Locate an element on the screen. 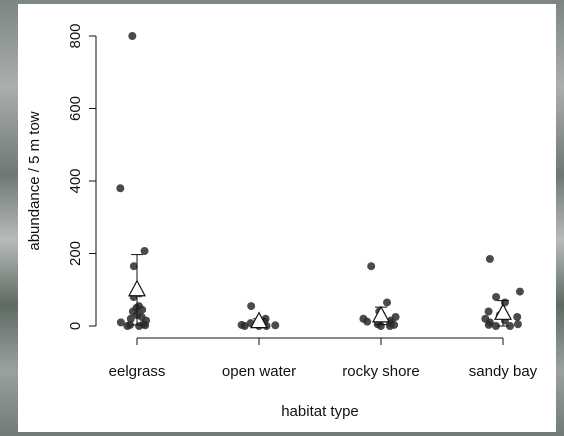  y-tick-label: 800 is located at coordinates (75, 35).